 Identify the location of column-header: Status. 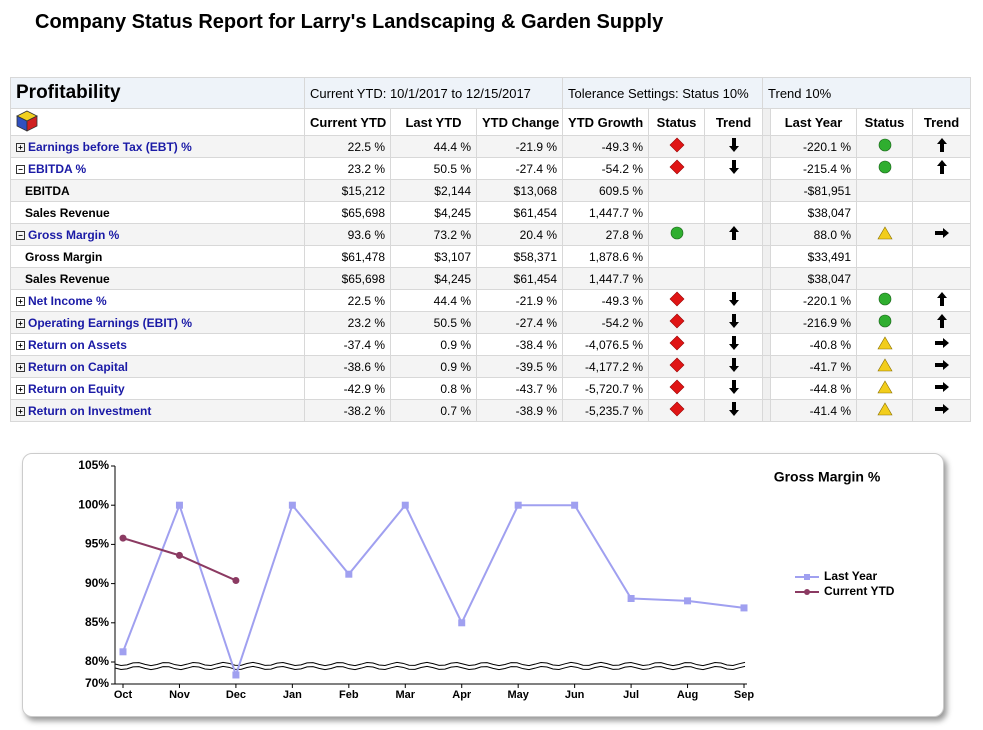
(885, 122).